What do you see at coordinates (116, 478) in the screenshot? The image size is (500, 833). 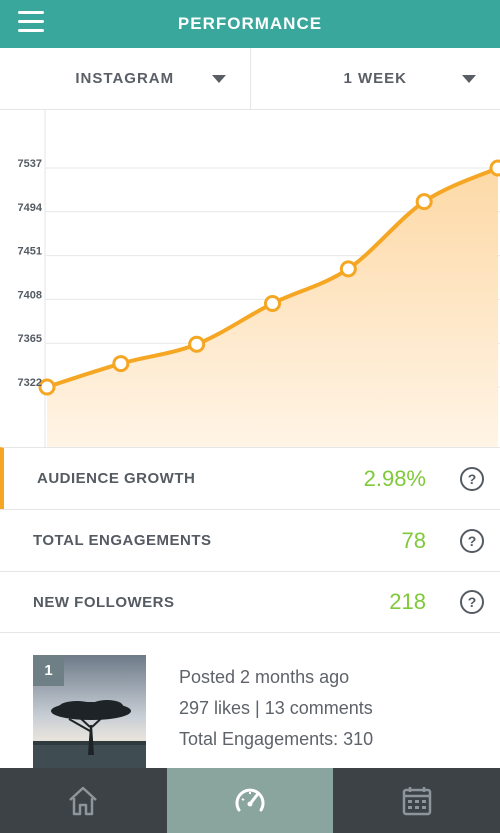 I see `metric-label: AUDIENCE GROWTH` at bounding box center [116, 478].